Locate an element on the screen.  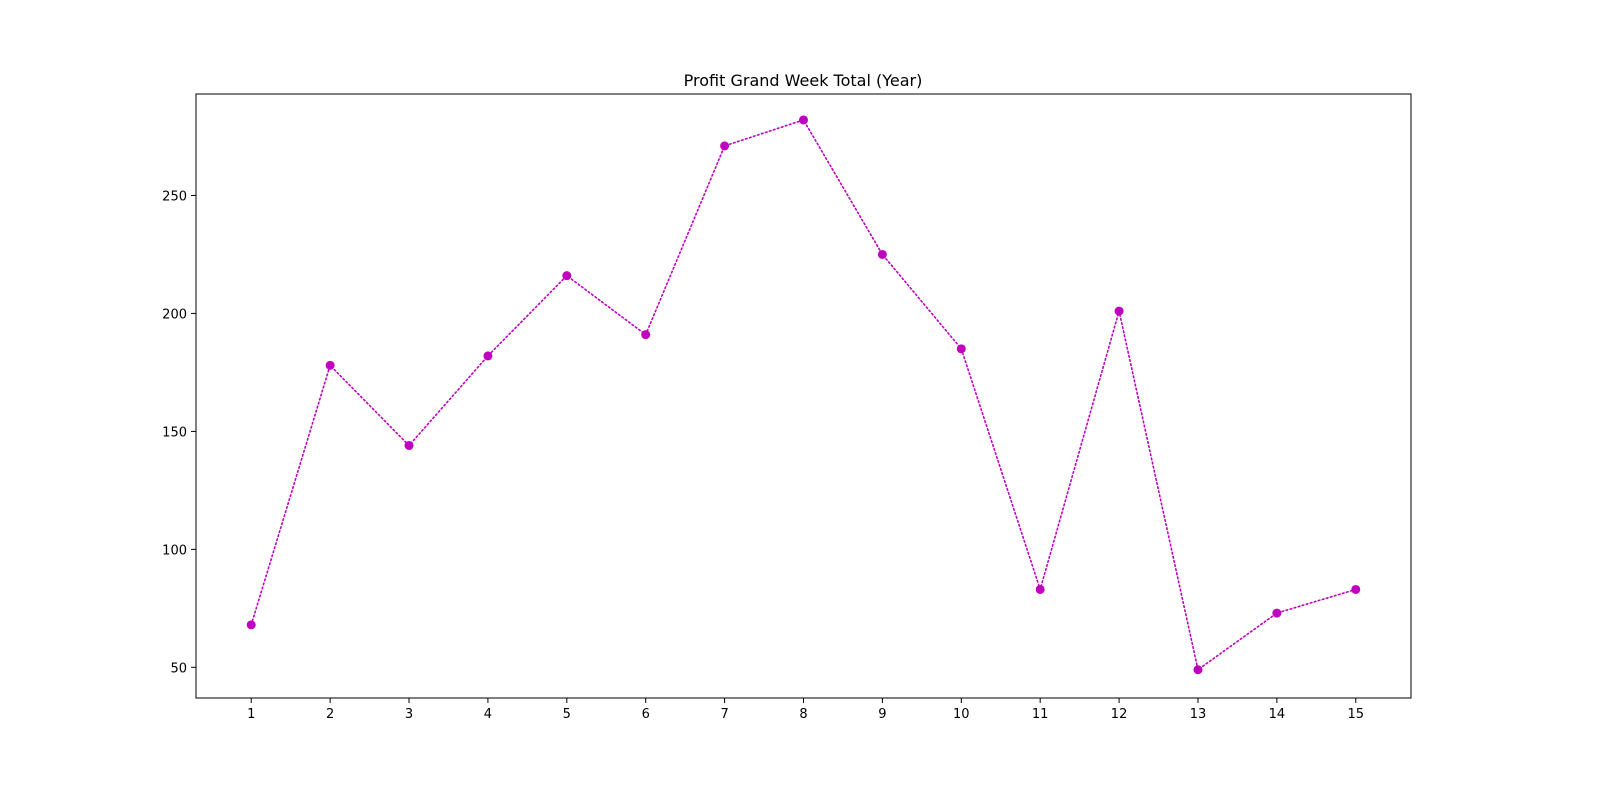
x-tick-label-10: 10 is located at coordinates (961, 714).